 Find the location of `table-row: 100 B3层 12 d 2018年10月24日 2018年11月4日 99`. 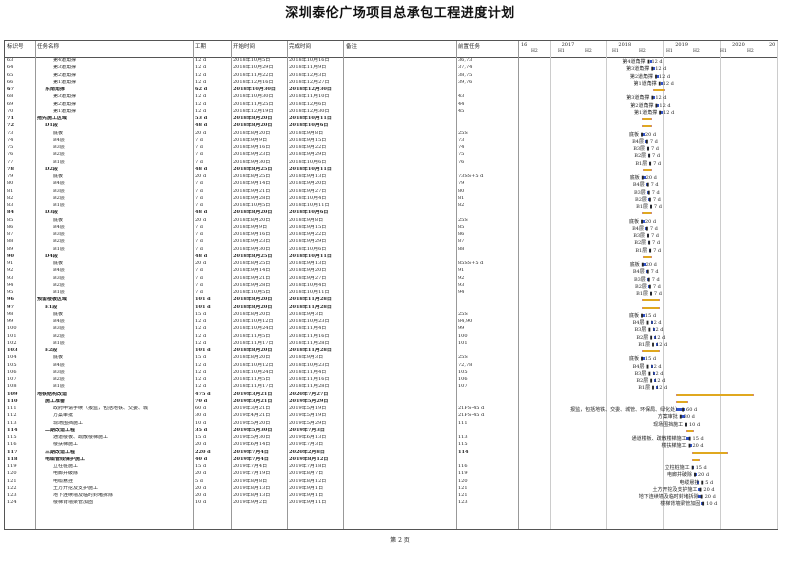

table-row: 100 B3层 12 d 2018年10月24日 2018年11月4日 99 is located at coordinates (391, 329).